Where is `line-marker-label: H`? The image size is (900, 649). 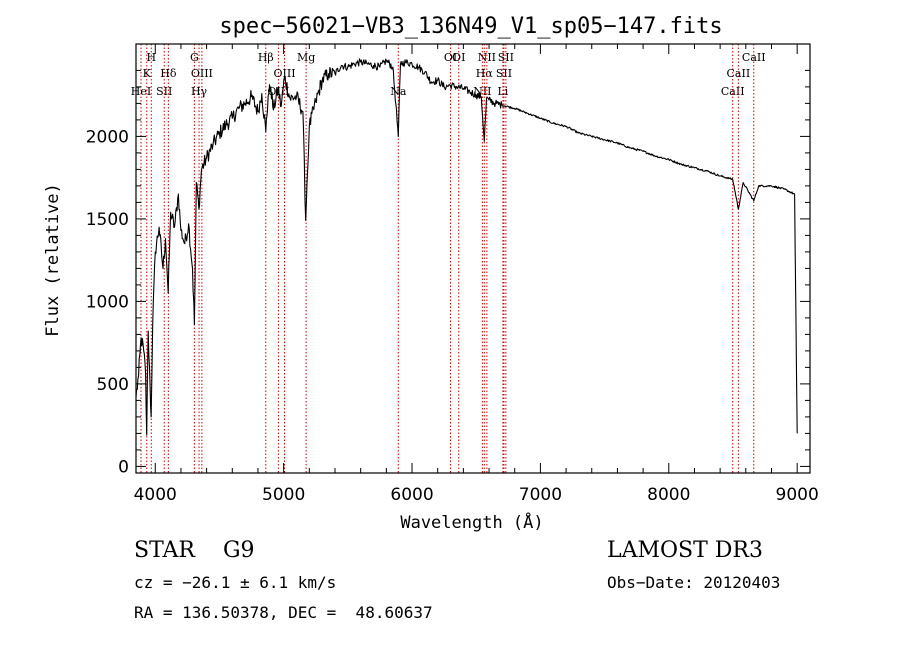
line-marker-label: H is located at coordinates (151, 57).